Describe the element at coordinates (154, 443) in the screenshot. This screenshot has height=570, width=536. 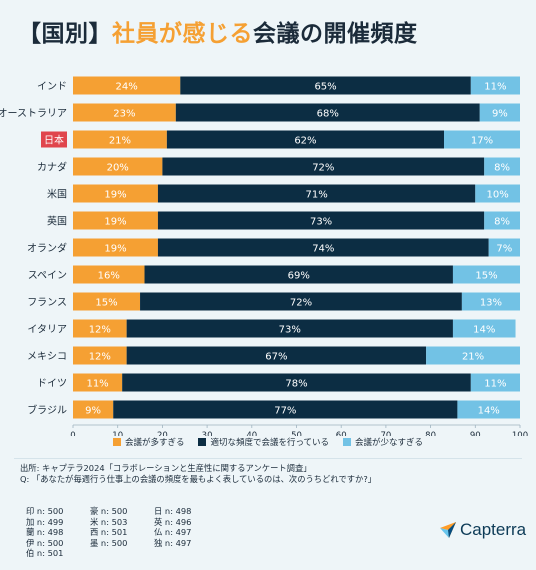
I see `legend-label-too-many: 会議が多すぎる` at that location.